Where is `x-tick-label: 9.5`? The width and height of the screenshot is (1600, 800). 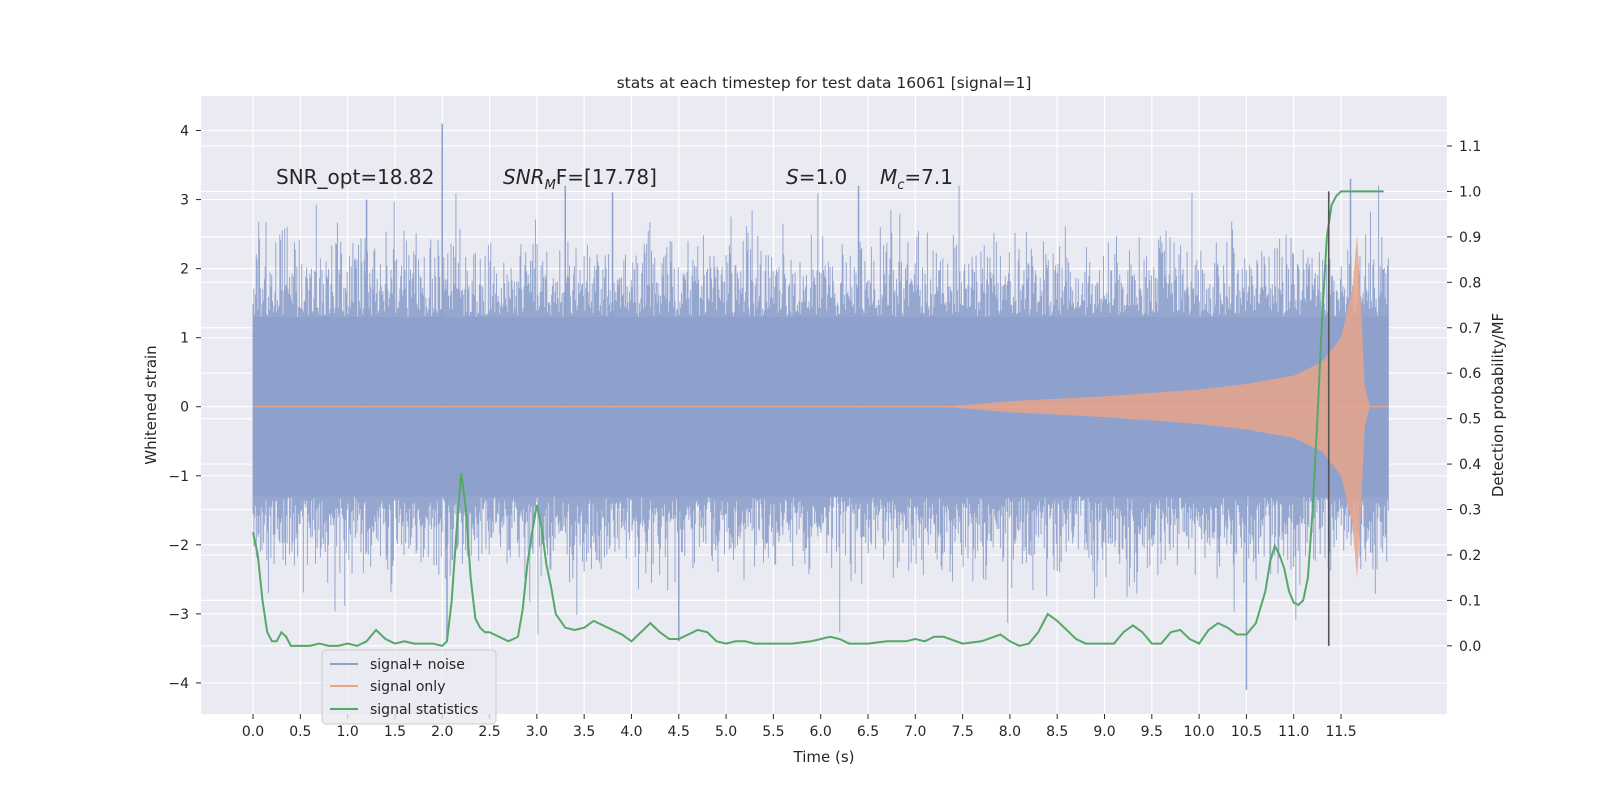 x-tick-label: 9.5 is located at coordinates (1152, 732).